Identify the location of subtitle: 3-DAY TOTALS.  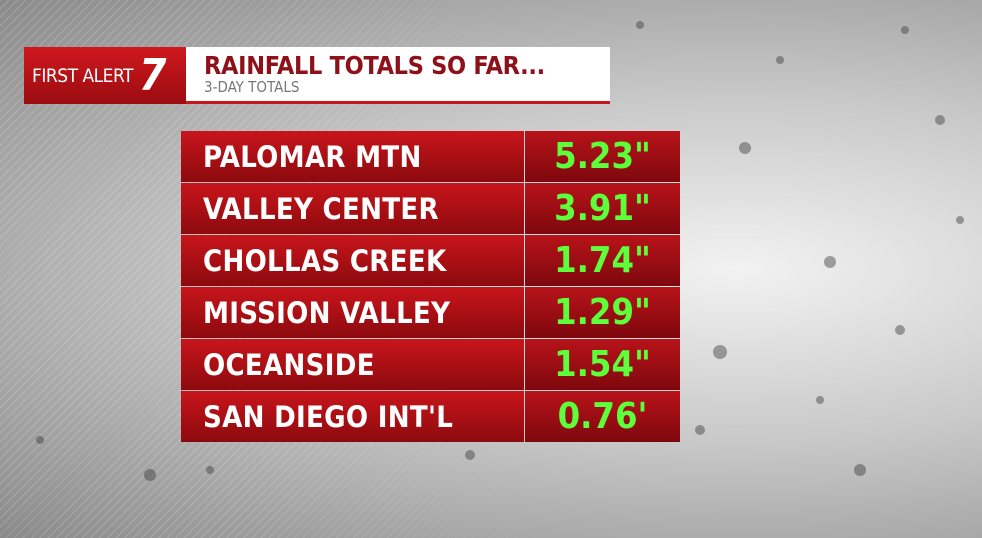
(252, 87).